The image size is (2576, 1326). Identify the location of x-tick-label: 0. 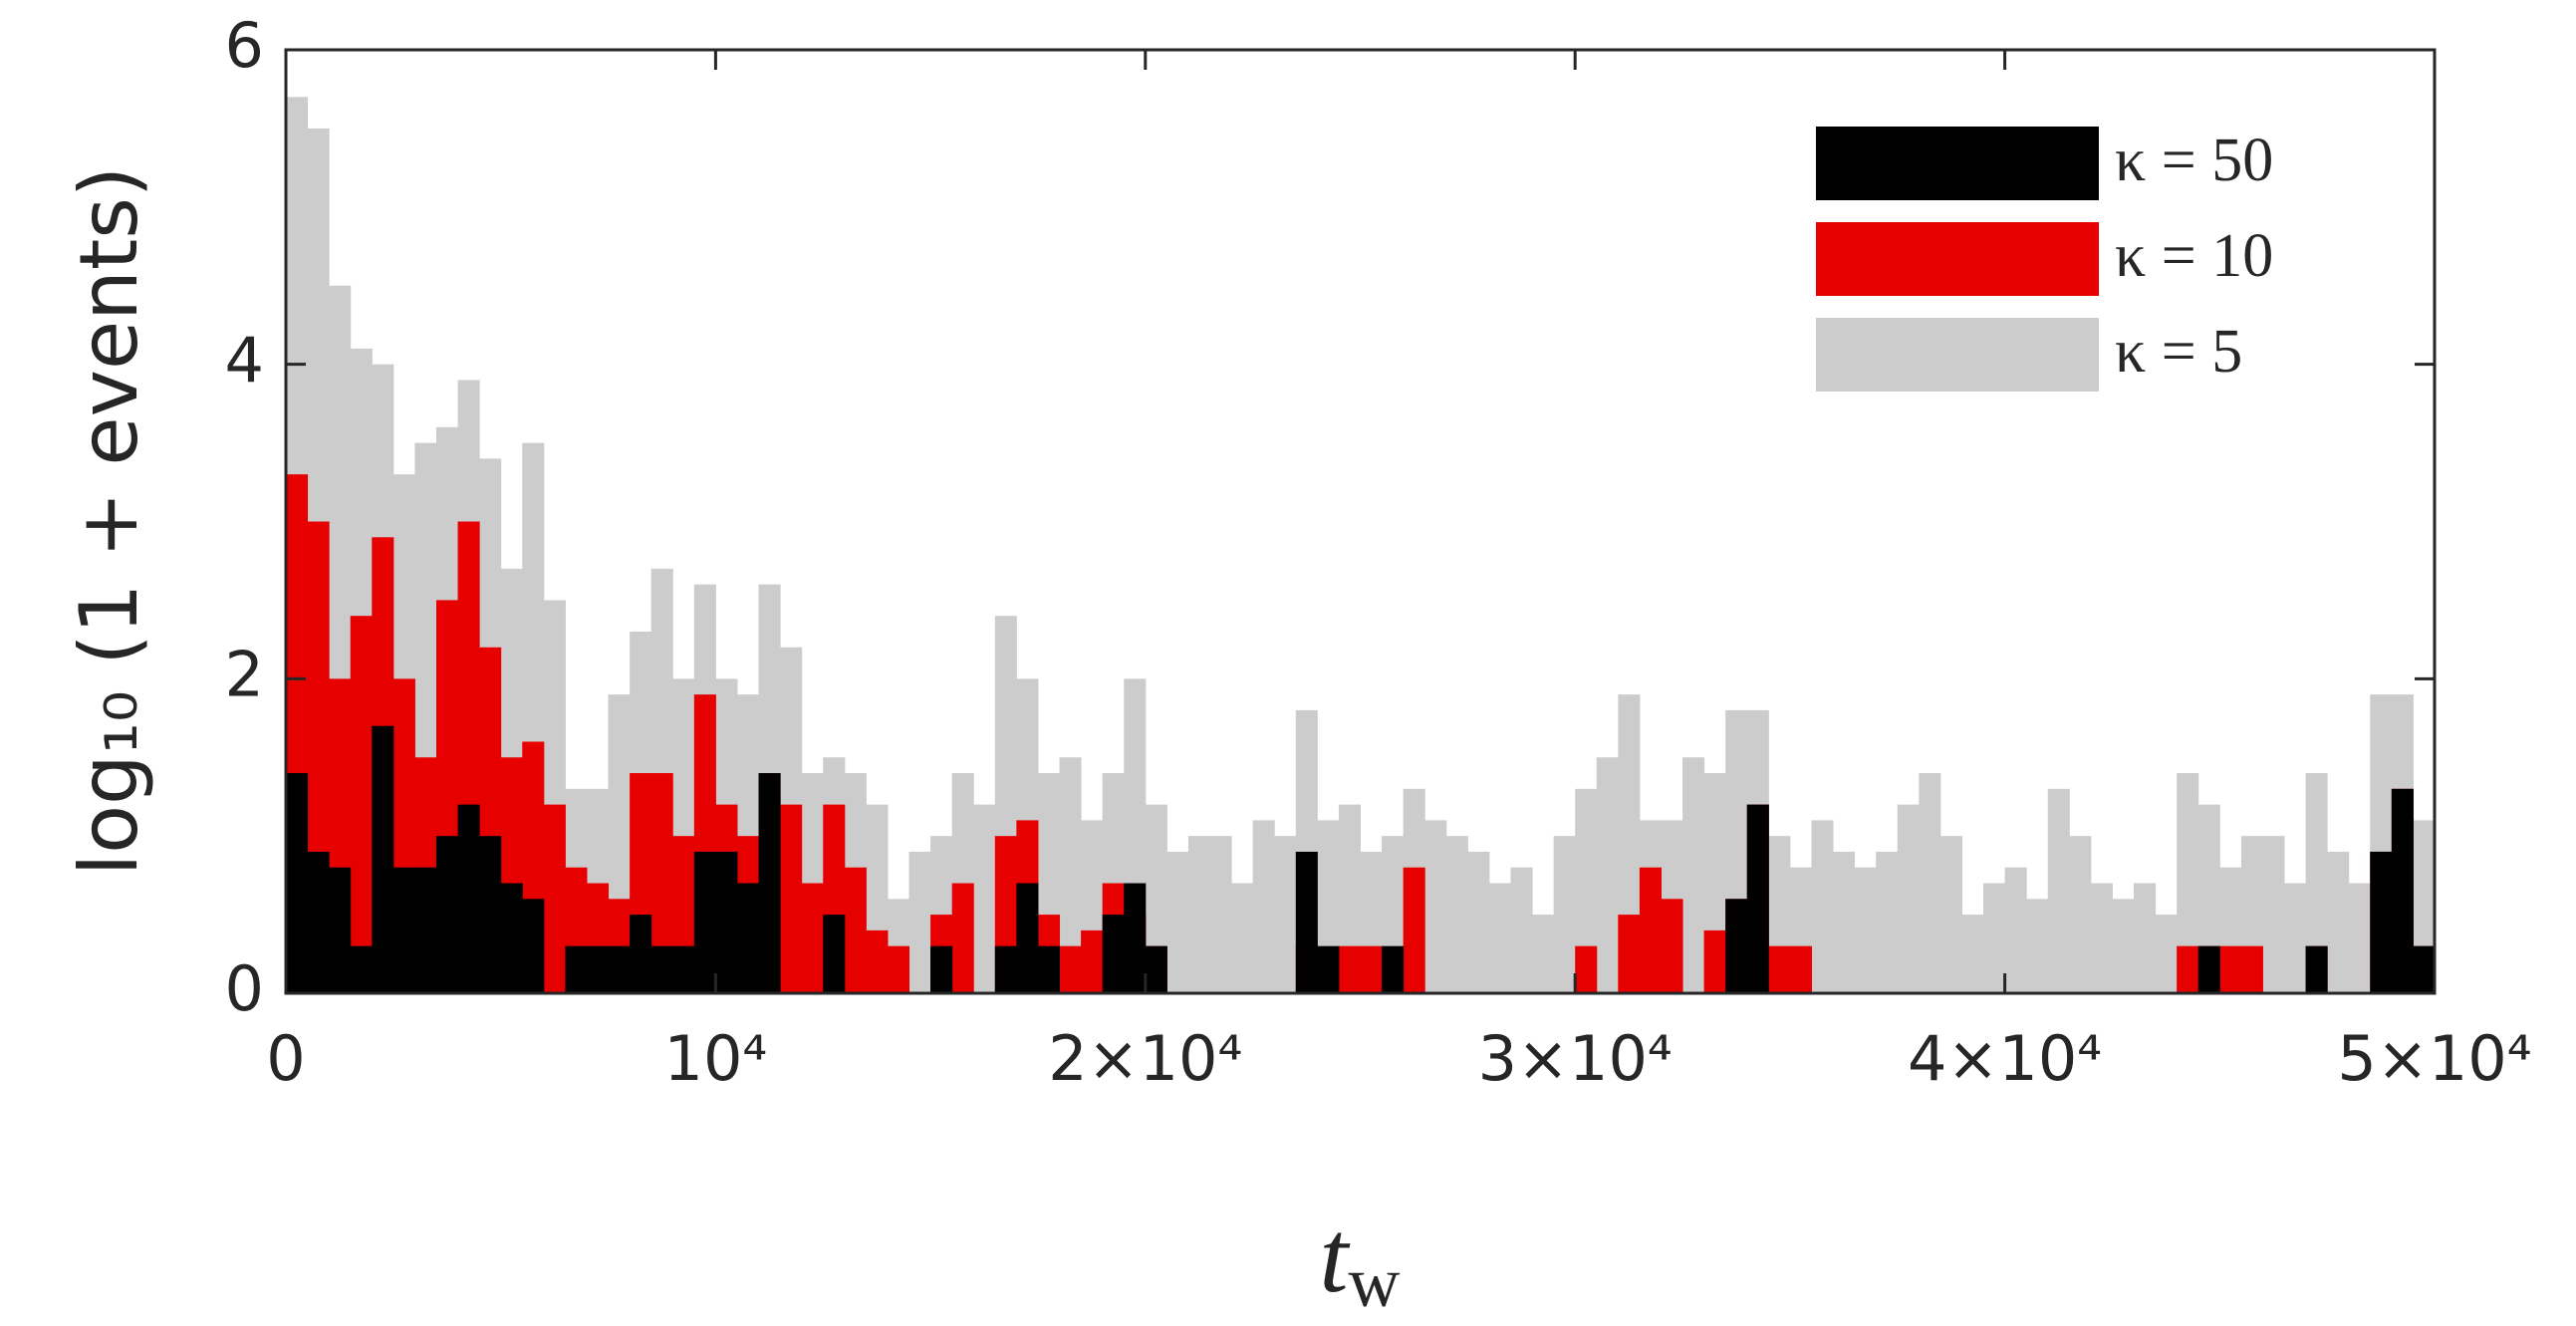
(285, 1058).